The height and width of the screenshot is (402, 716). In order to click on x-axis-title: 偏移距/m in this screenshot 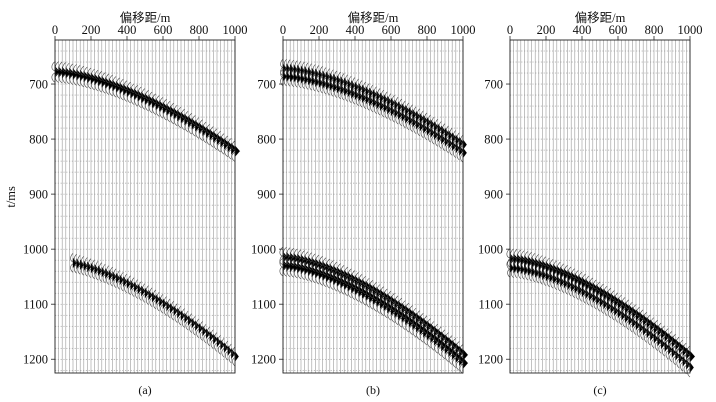, I will do `click(600, 17)`.